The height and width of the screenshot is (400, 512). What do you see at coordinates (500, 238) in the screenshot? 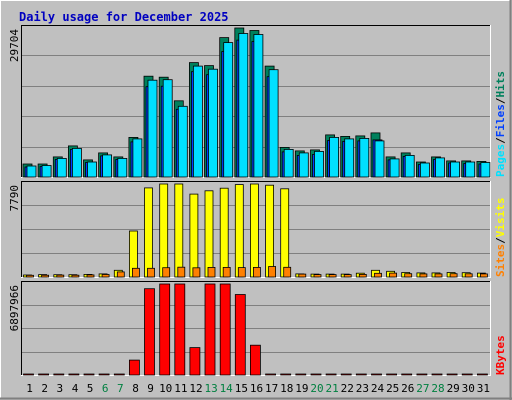
I see `legend: Sites/Visits` at bounding box center [500, 238].